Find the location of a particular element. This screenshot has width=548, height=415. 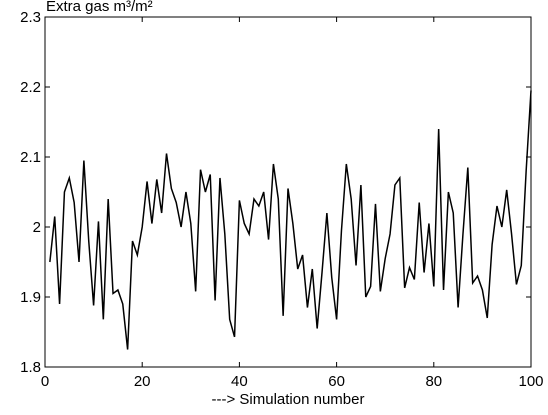

x-tick-label: 80 is located at coordinates (433, 381).